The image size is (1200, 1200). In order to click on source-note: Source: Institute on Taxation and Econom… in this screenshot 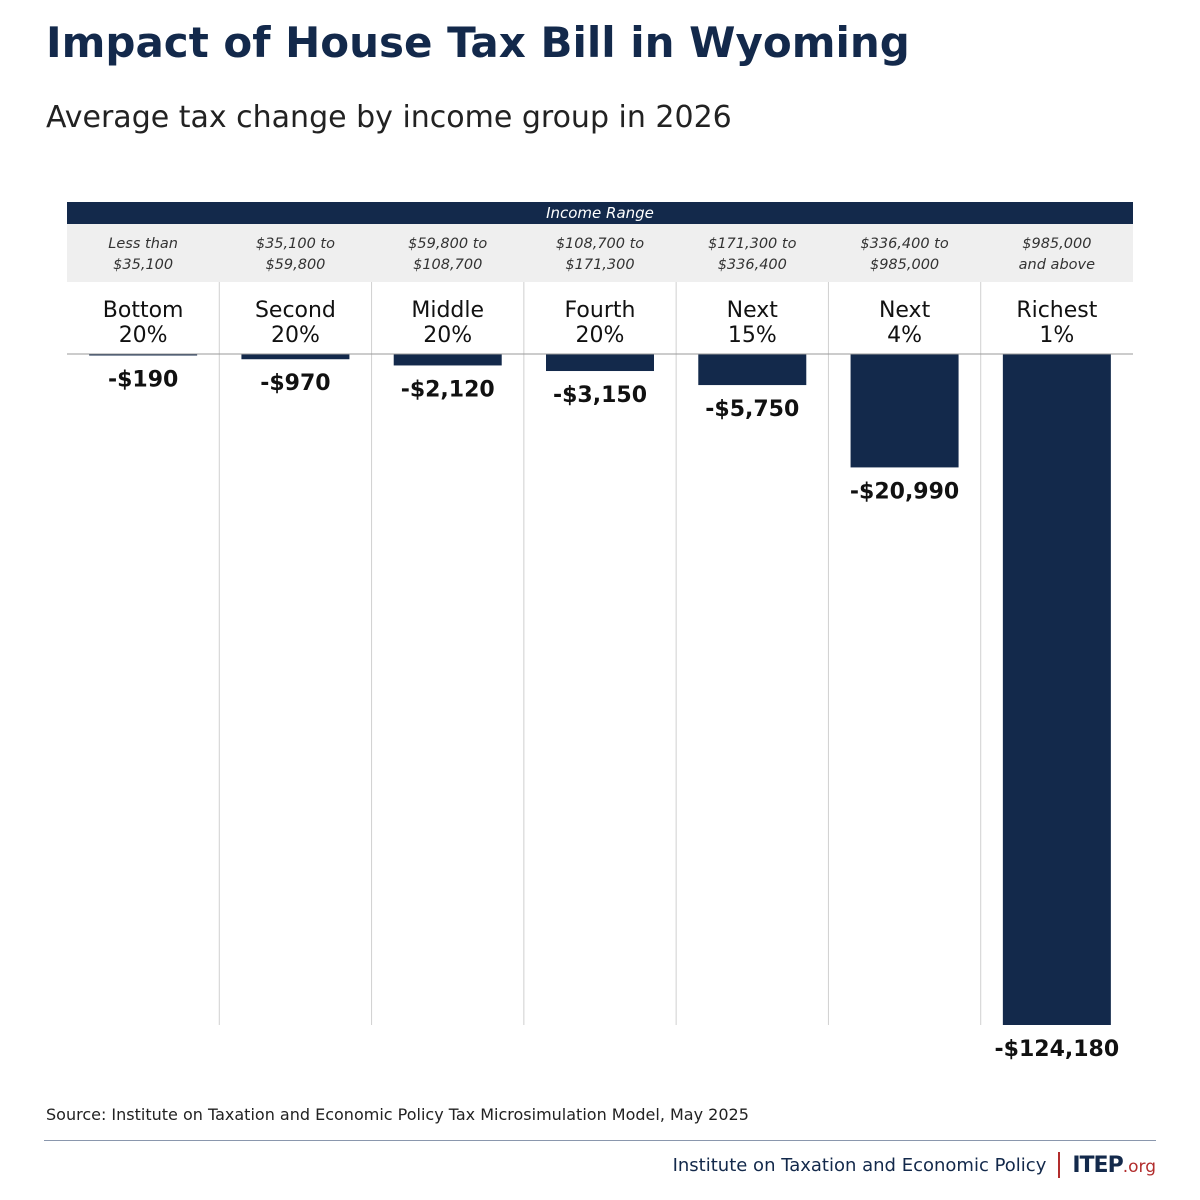, I will do `click(397, 1114)`.